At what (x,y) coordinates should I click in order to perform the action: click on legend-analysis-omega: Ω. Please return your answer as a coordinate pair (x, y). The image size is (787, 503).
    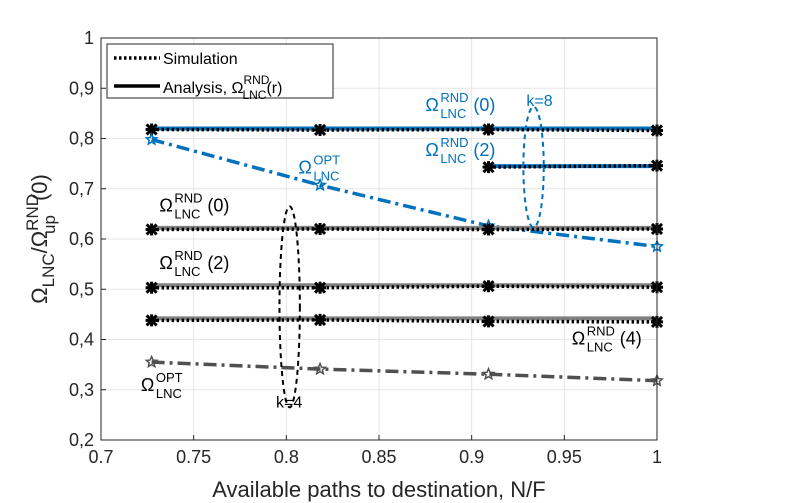
    Looking at the image, I should click on (237, 88).